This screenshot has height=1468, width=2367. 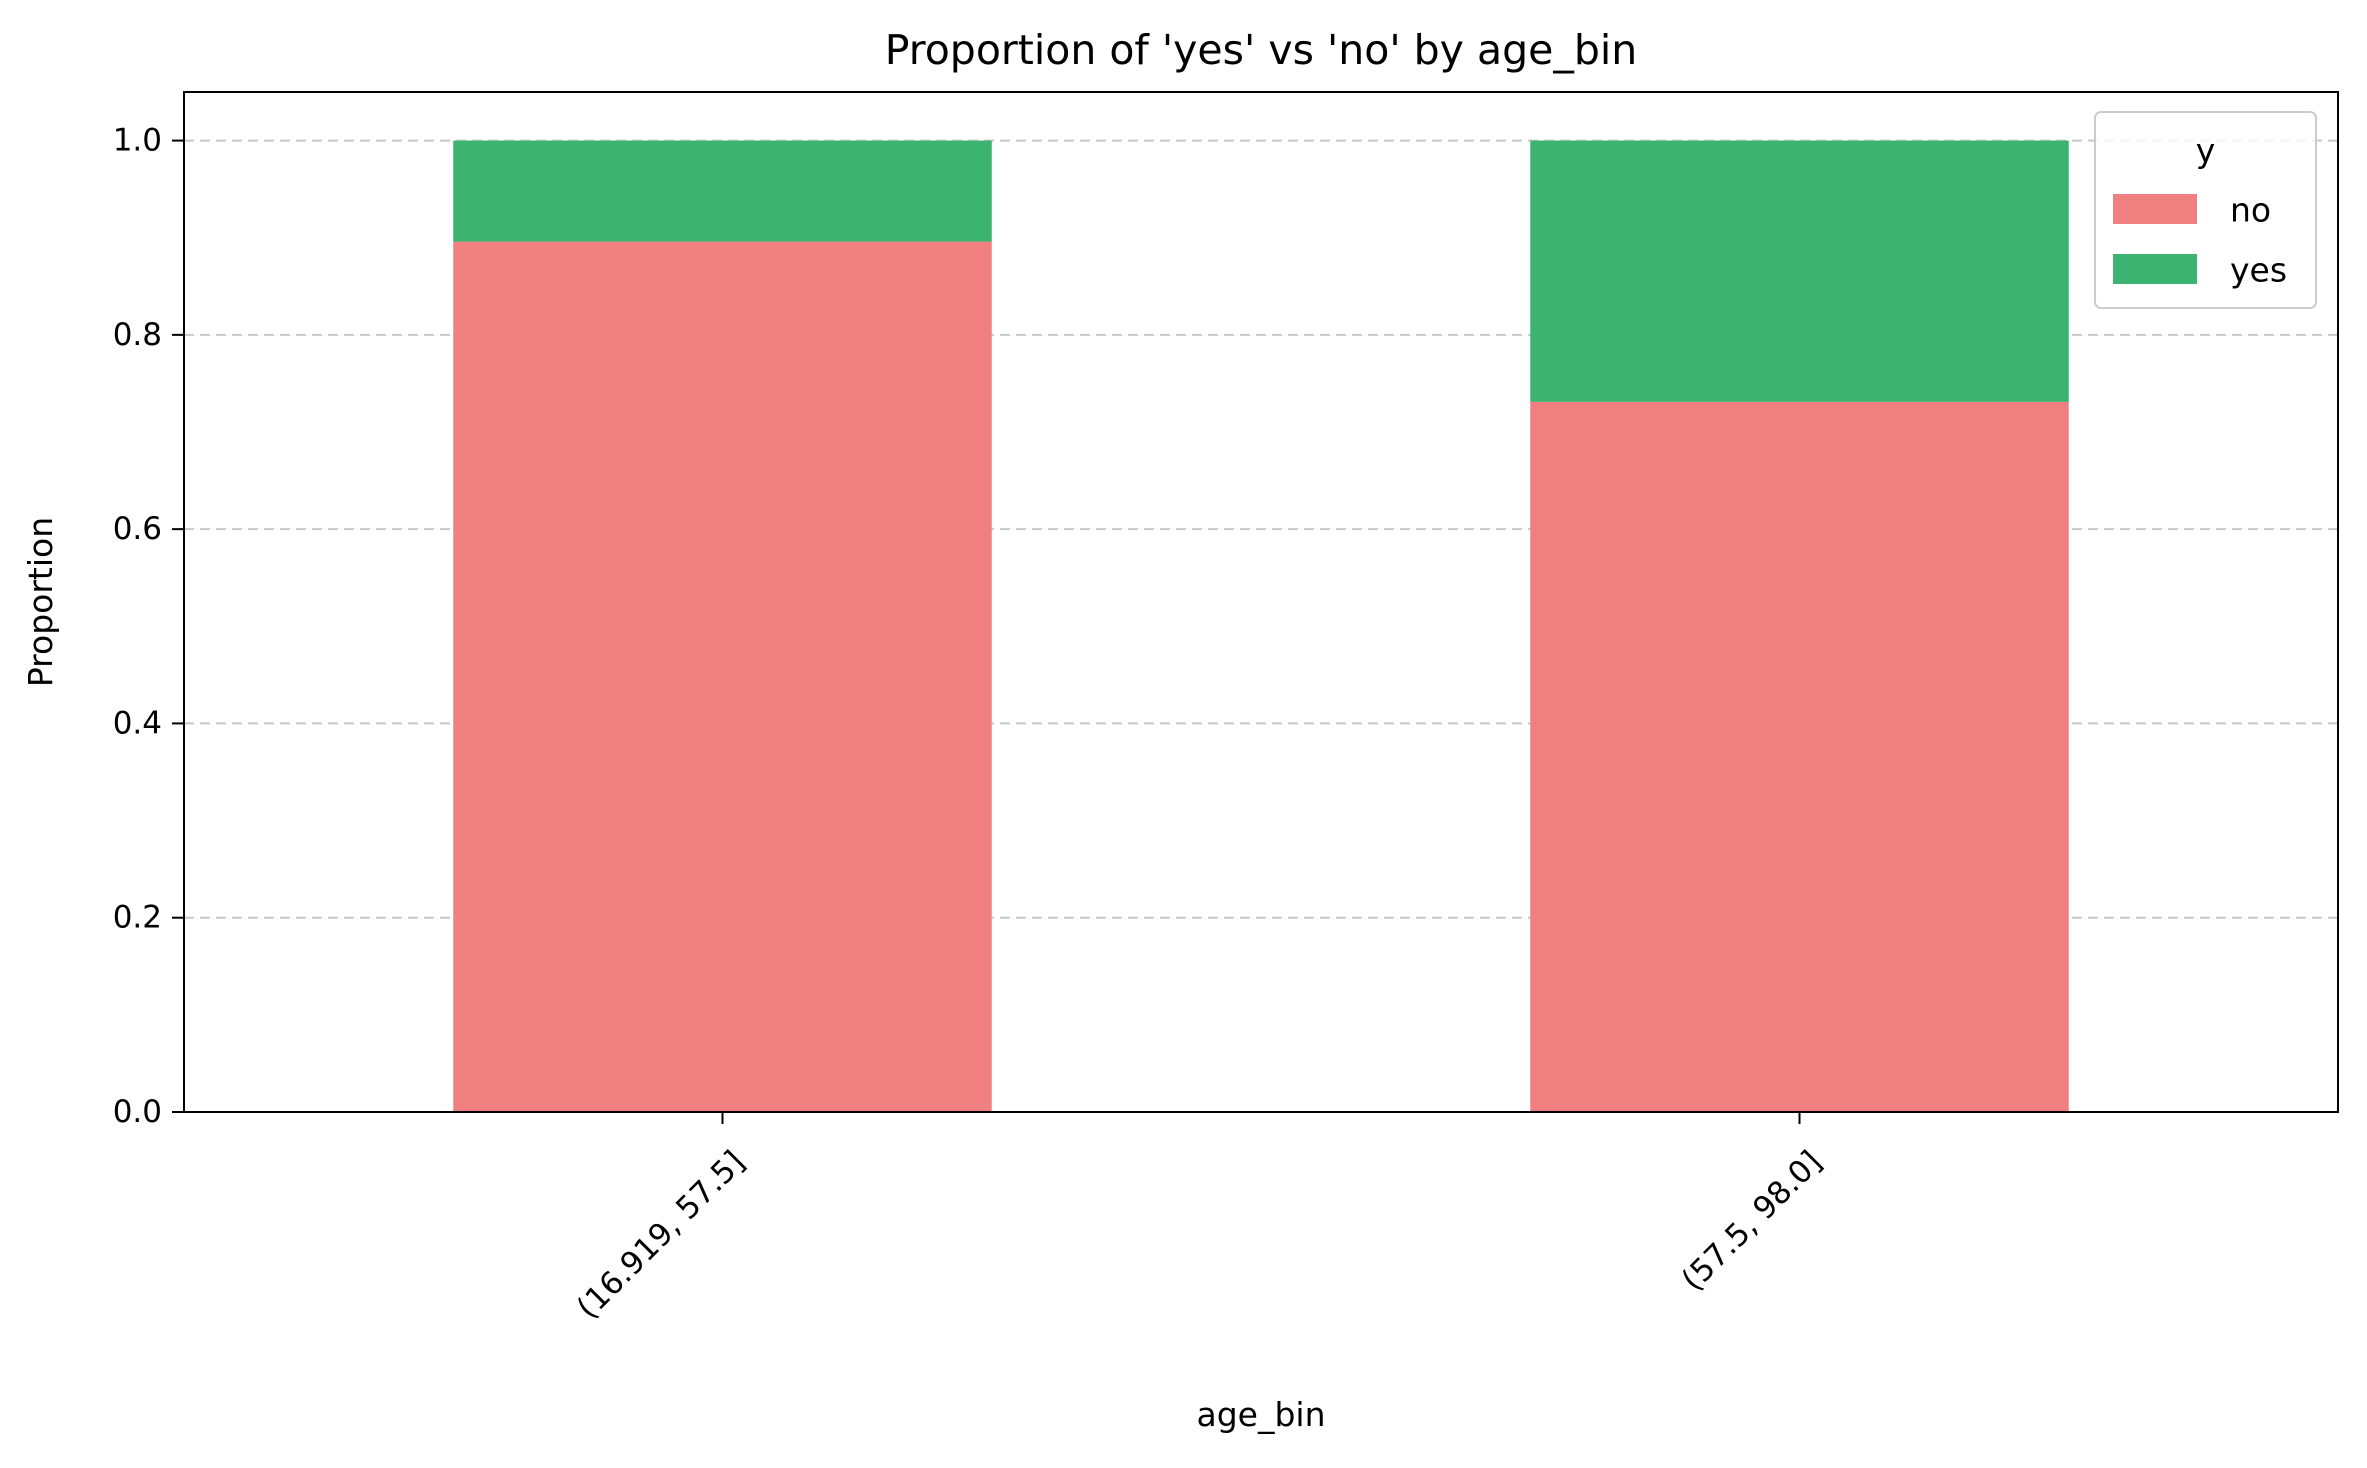 I want to click on y-tick-label: 1.0, so click(x=137, y=141).